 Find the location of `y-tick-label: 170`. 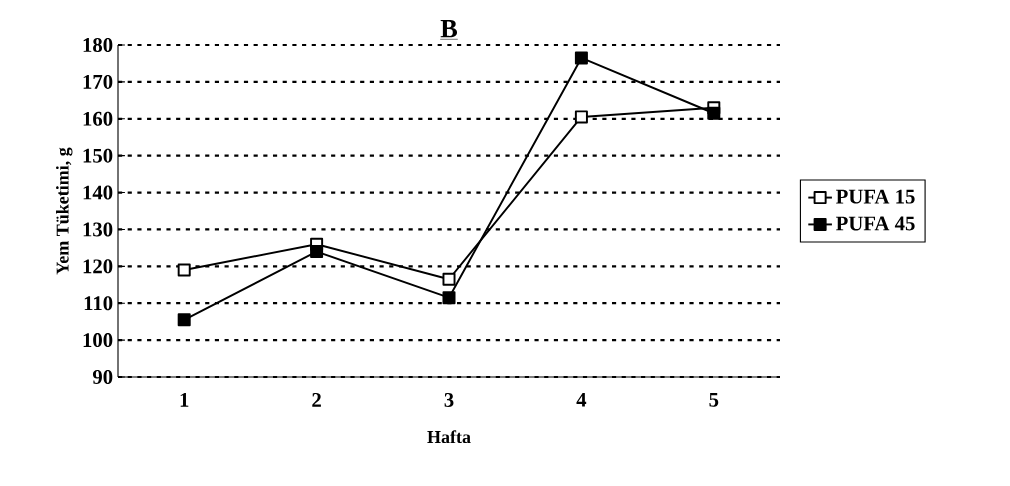

y-tick-label: 170 is located at coordinates (98, 81).